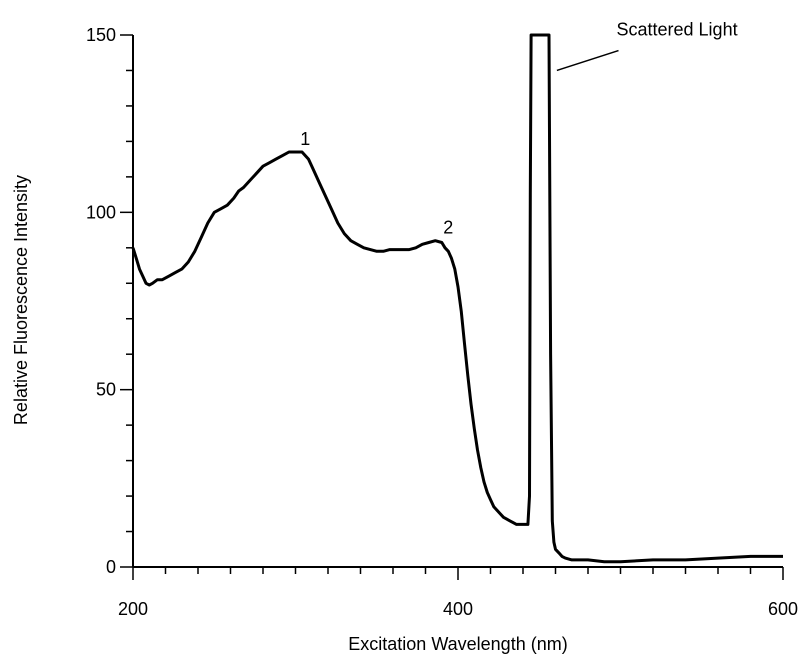  I want to click on y-ticks: 0 50 100 150, so click(109, 301).